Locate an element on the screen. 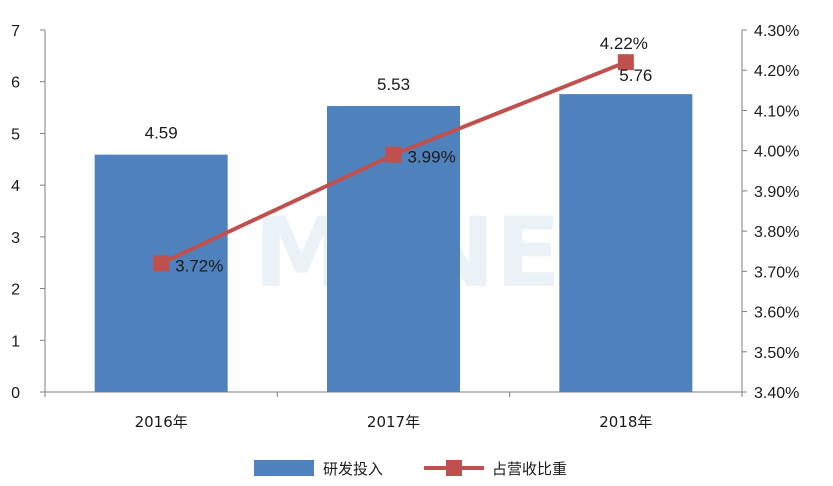  right-axis-tick-label: 4.30% is located at coordinates (776, 31).